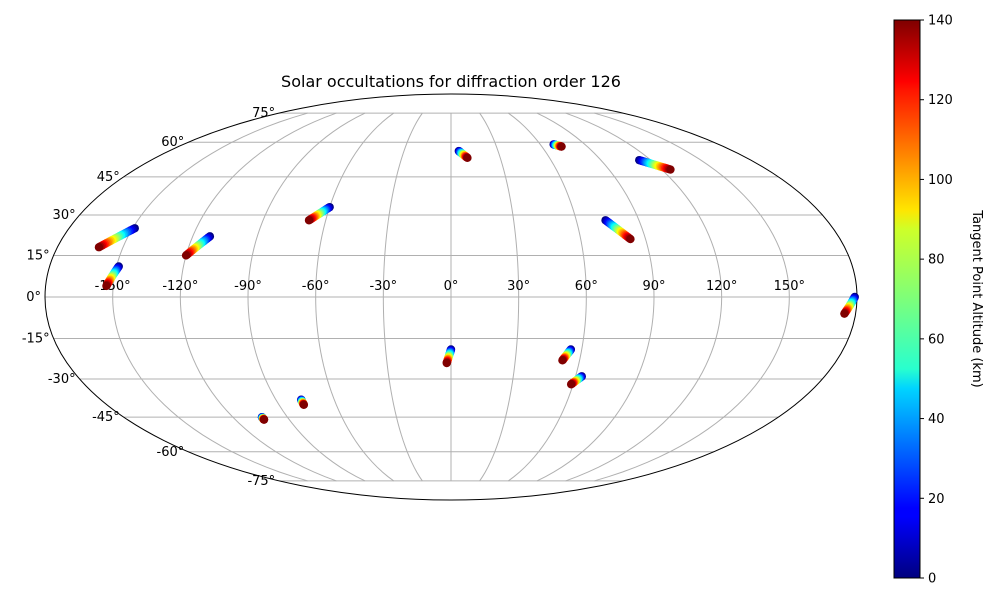 The height and width of the screenshot is (600, 1000). What do you see at coordinates (721, 286) in the screenshot?
I see `x-tick-label: 120°` at bounding box center [721, 286].